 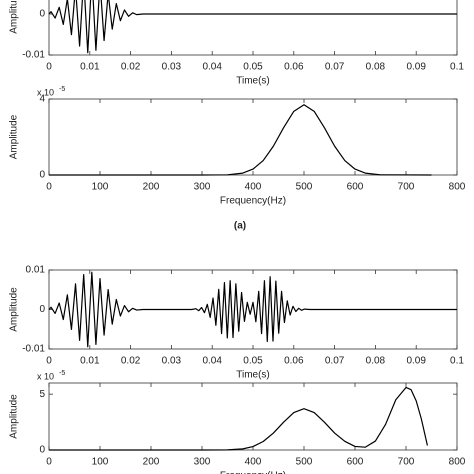 I want to click on y-tick-label: 4, so click(x=42, y=99).